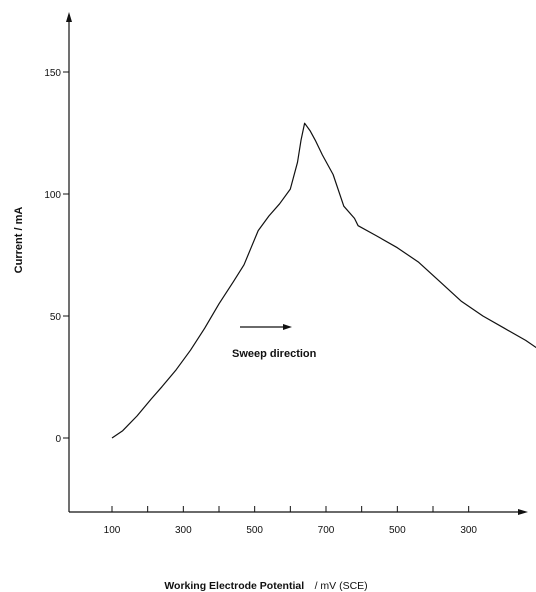 The width and height of the screenshot is (536, 592). I want to click on y-axis-label: Current / mA, so click(19, 240).